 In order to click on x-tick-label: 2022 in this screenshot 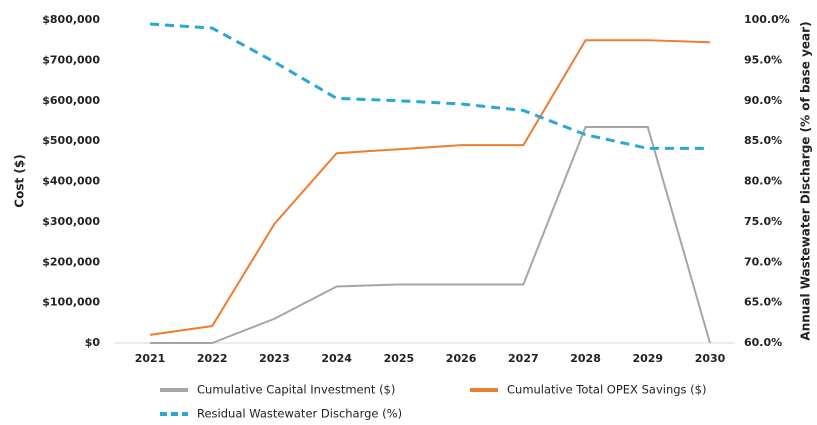, I will do `click(212, 358)`.